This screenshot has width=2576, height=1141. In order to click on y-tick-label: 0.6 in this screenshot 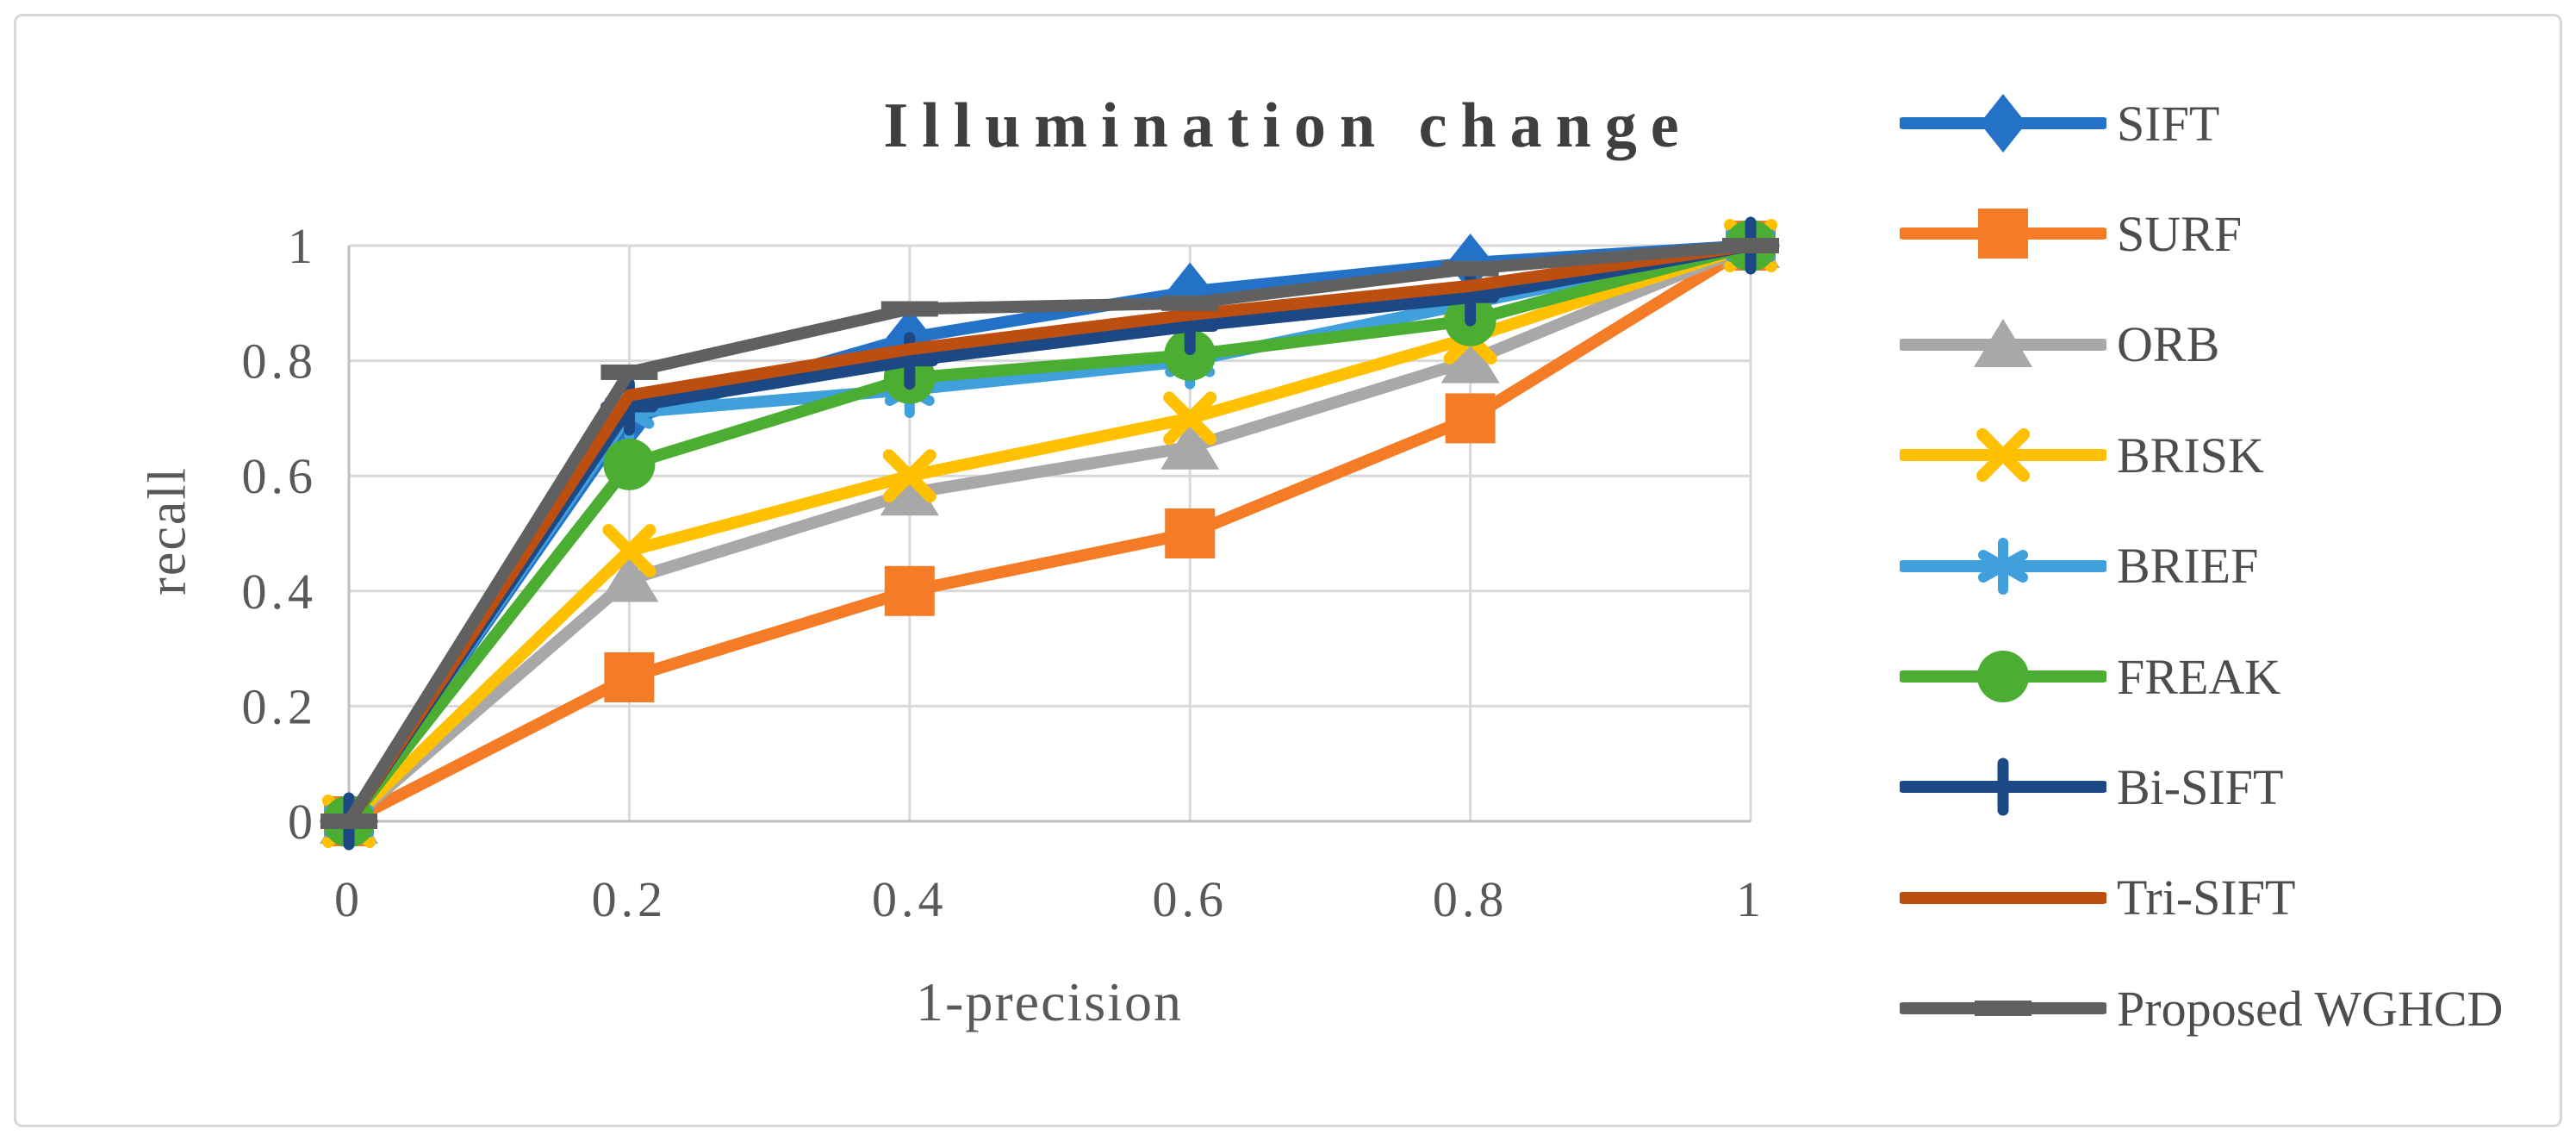, I will do `click(280, 476)`.